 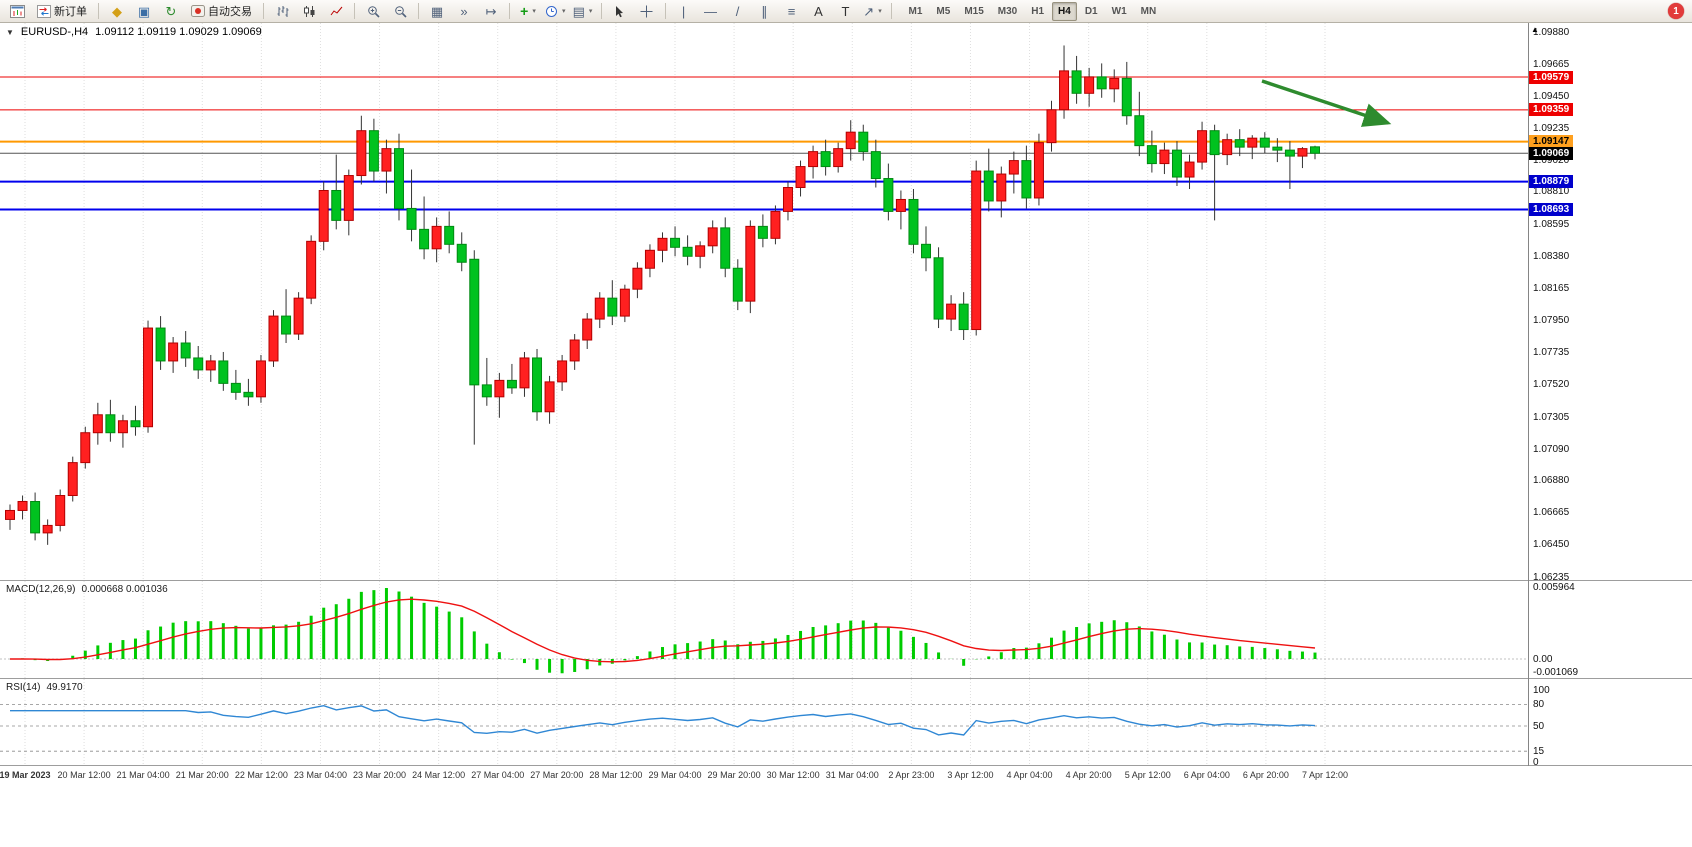 I want to click on price-tick: 1.07735, so click(x=1551, y=353).